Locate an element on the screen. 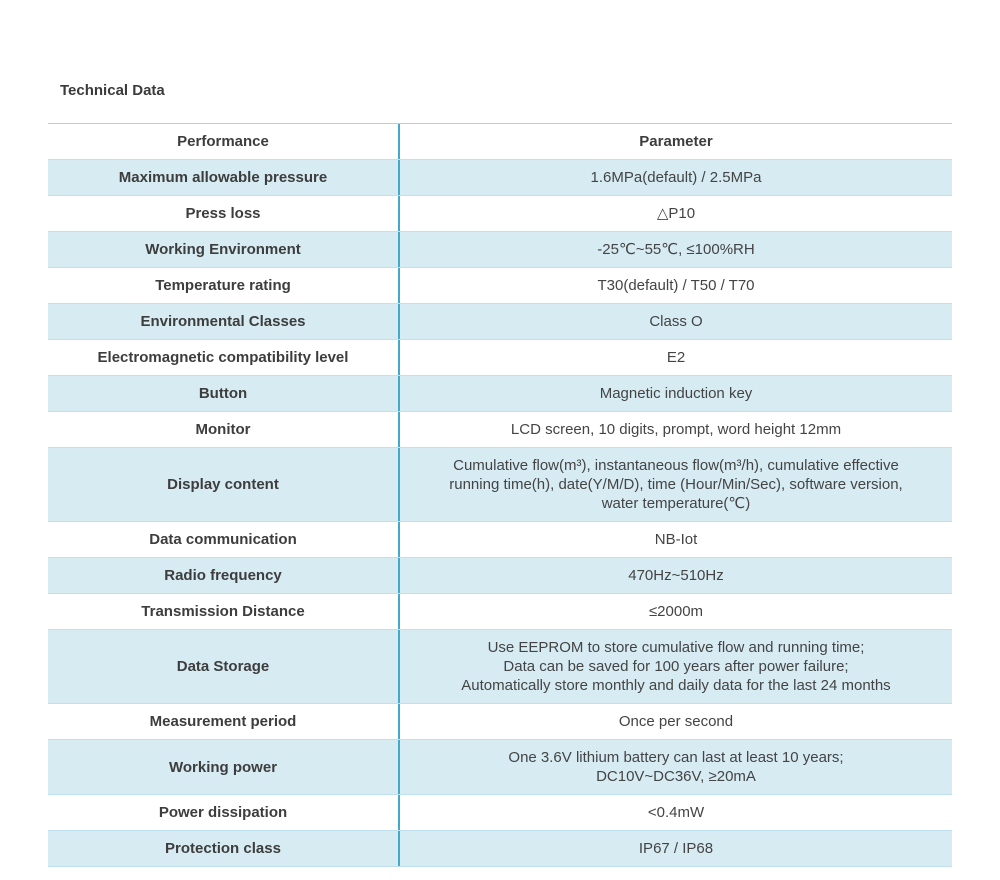  parameter-cell: 470Hz~510Hz is located at coordinates (676, 575).